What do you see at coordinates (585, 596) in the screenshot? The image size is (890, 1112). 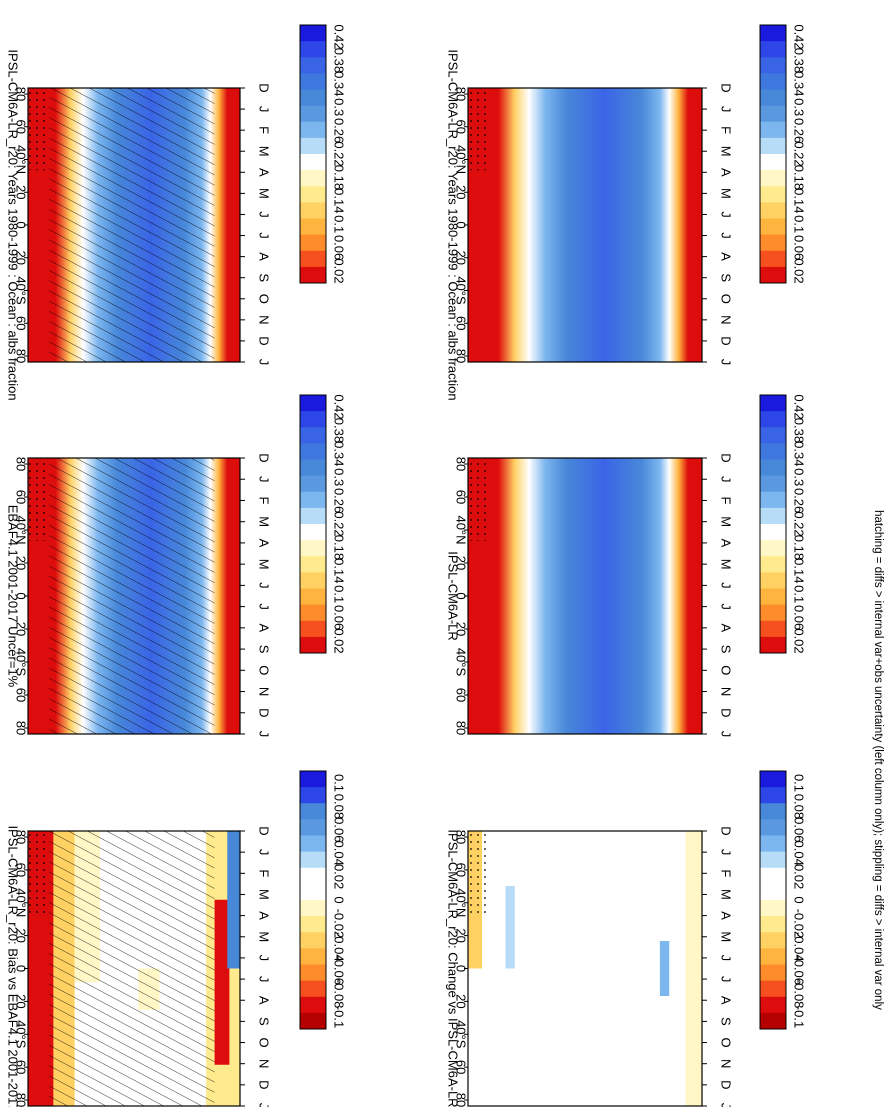 I see `heatmap-field` at bounding box center [585, 596].